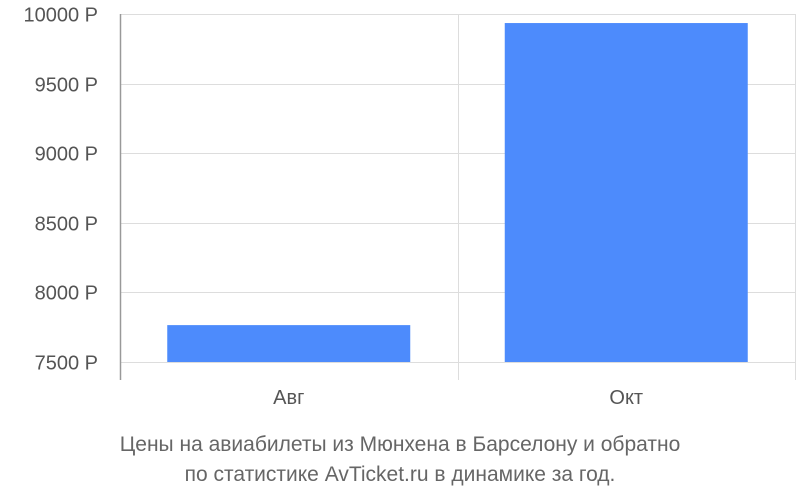 The image size is (800, 500). I want to click on y-tick-label: 8500 Р, so click(66, 225).